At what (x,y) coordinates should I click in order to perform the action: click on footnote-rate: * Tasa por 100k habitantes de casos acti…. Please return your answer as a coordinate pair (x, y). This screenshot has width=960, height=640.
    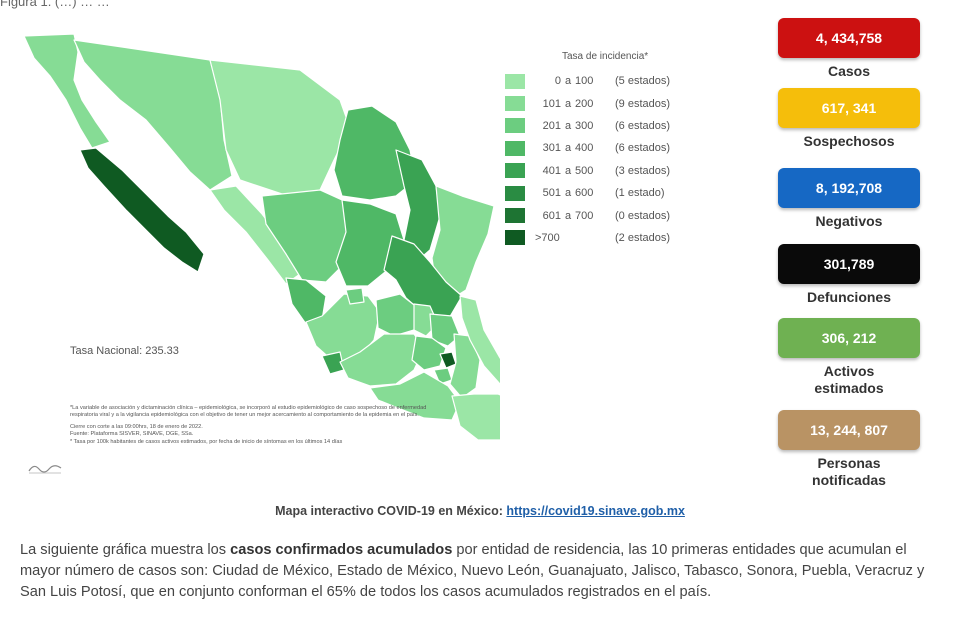
    Looking at the image, I should click on (206, 441).